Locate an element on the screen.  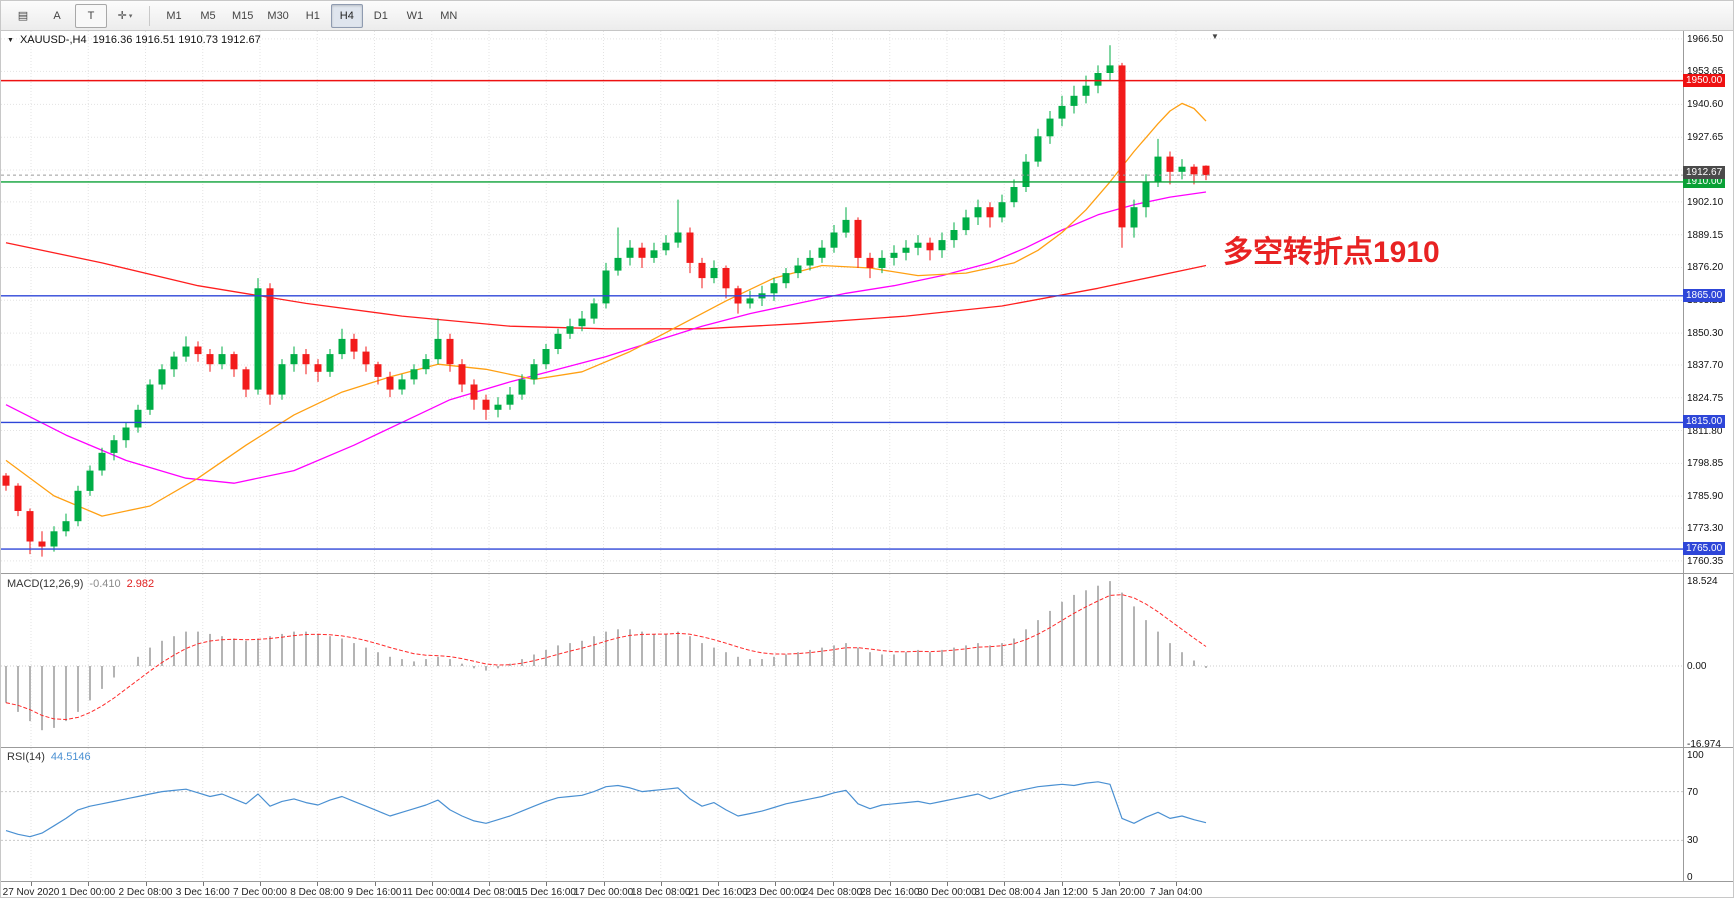
time-label: 31 Dec 08:00 is located at coordinates (1004, 892).